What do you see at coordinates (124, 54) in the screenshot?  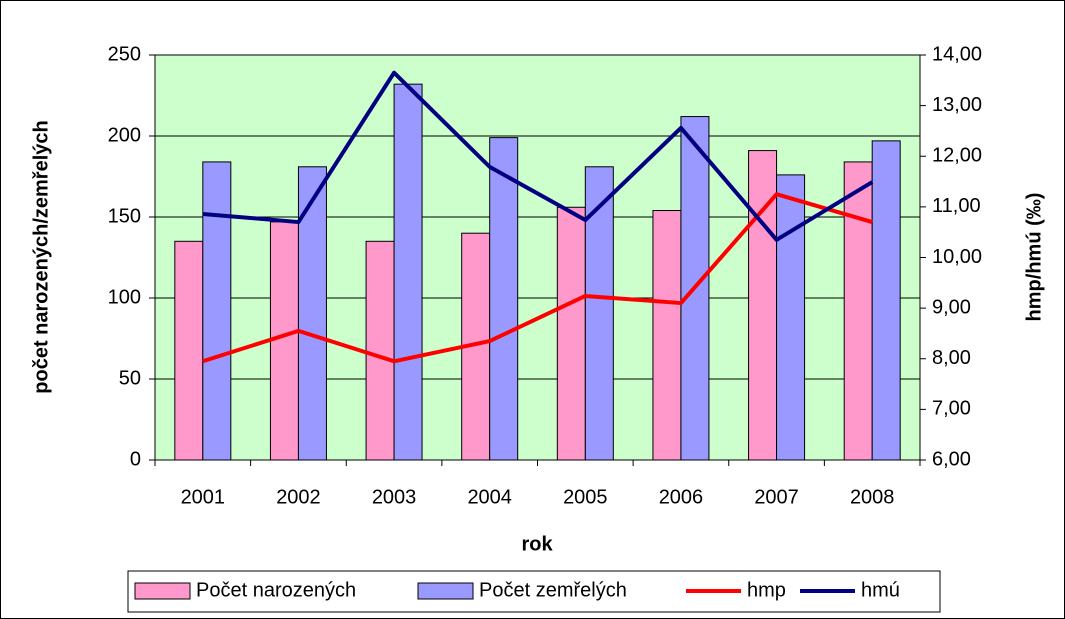 I see `y-tick-label: 250` at bounding box center [124, 54].